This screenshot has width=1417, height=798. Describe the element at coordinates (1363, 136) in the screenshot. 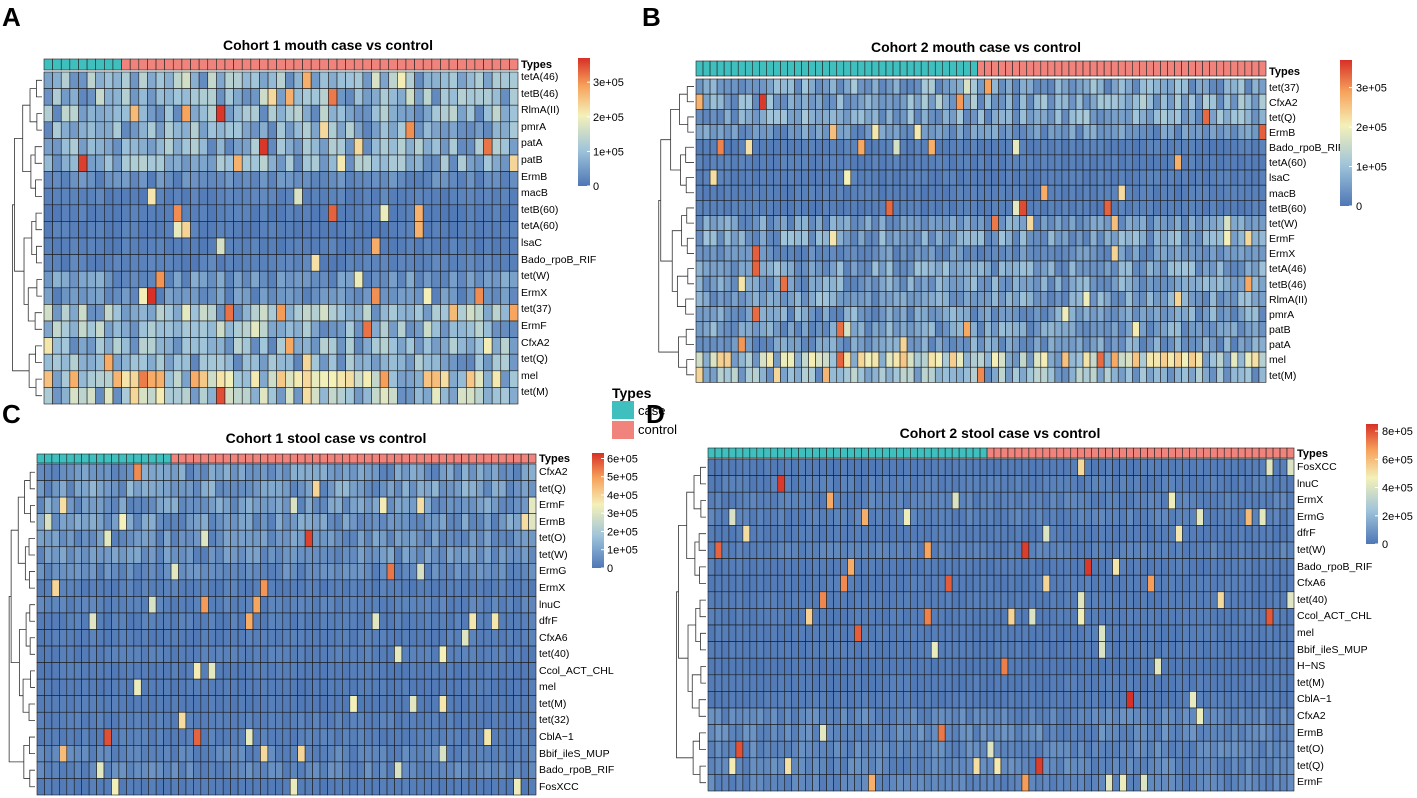

I see `panel-b-color-legend: 3e+05 2e+05 1e+05 0` at that location.